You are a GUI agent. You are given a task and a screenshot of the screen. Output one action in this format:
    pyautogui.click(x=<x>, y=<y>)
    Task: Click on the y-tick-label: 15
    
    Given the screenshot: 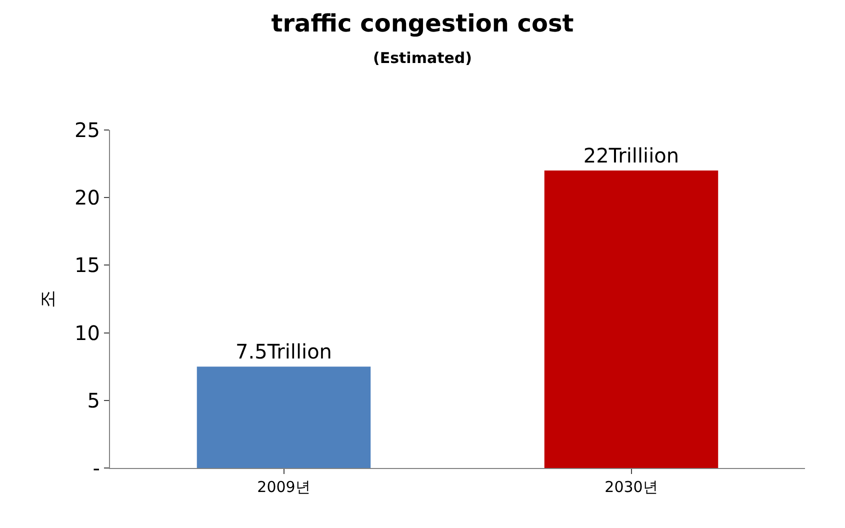 What is the action you would take?
    pyautogui.click(x=87, y=265)
    